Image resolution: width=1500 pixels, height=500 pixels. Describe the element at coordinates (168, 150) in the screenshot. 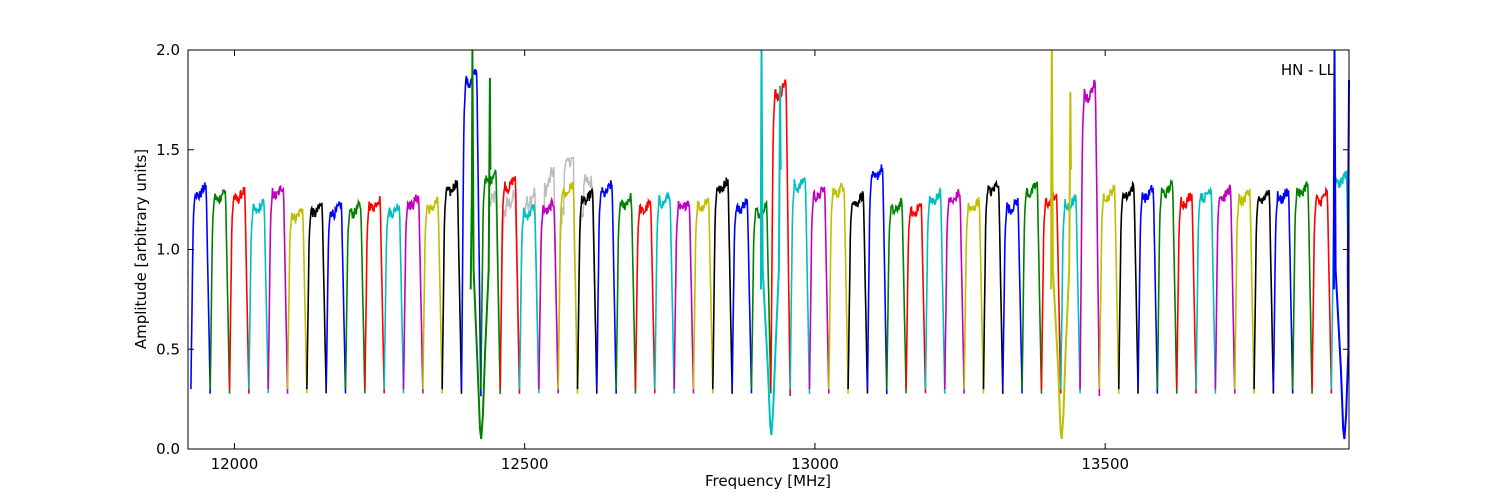

I see `y-tick-label: 1.5` at that location.